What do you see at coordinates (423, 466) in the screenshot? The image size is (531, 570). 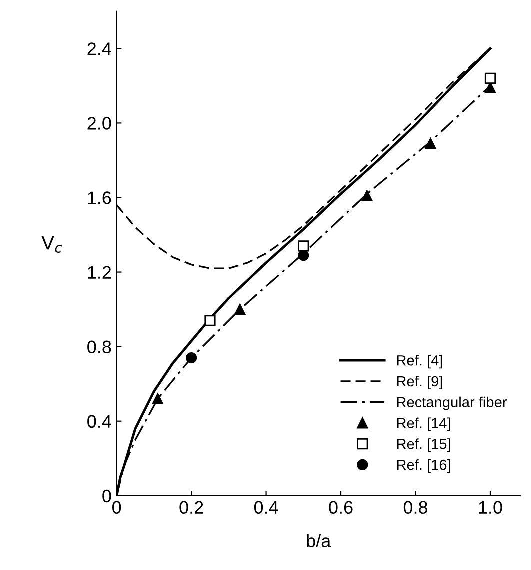 I see `legend-label: Ref. [16]` at bounding box center [423, 466].